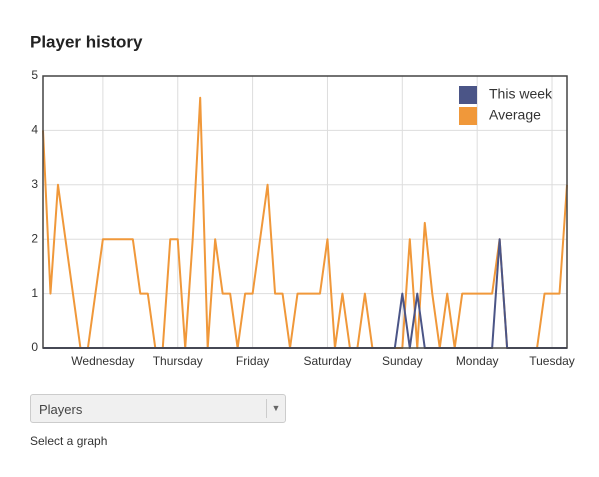 The image size is (599, 477). What do you see at coordinates (86, 41) in the screenshot?
I see `chart-title: Player history` at bounding box center [86, 41].